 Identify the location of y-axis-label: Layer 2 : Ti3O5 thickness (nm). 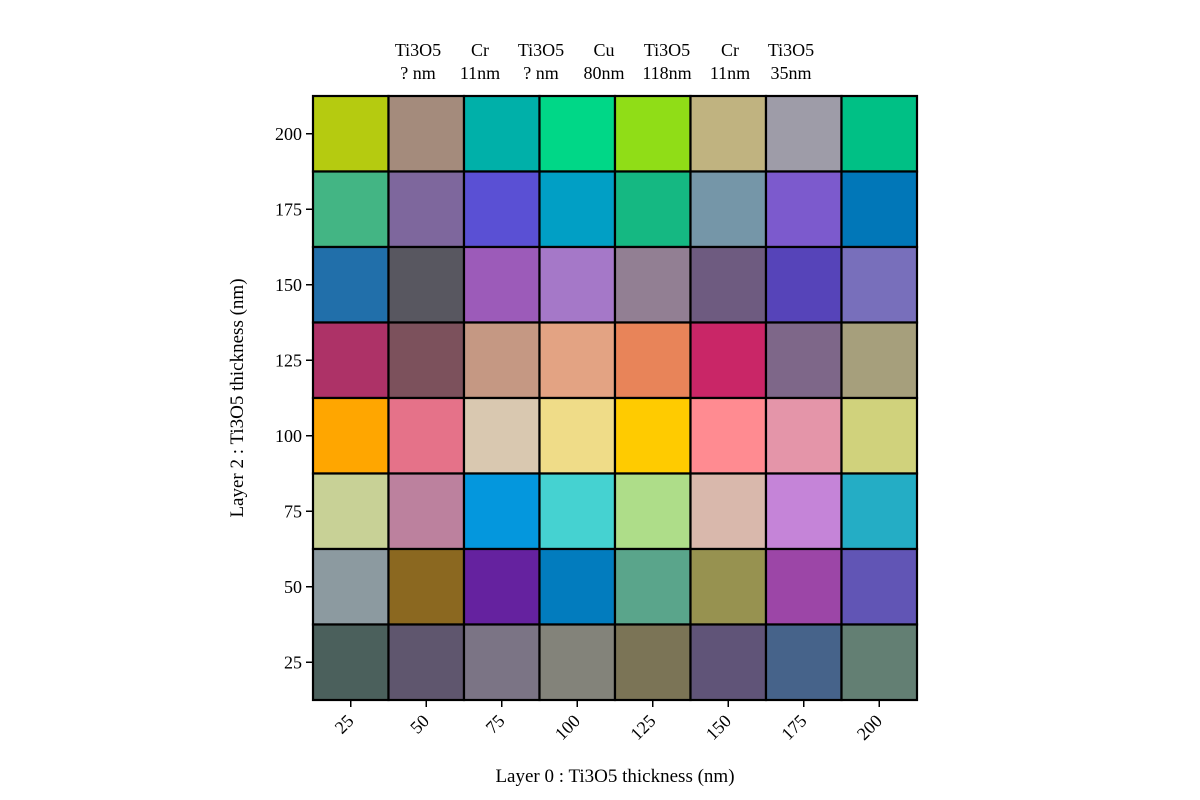
(237, 397).